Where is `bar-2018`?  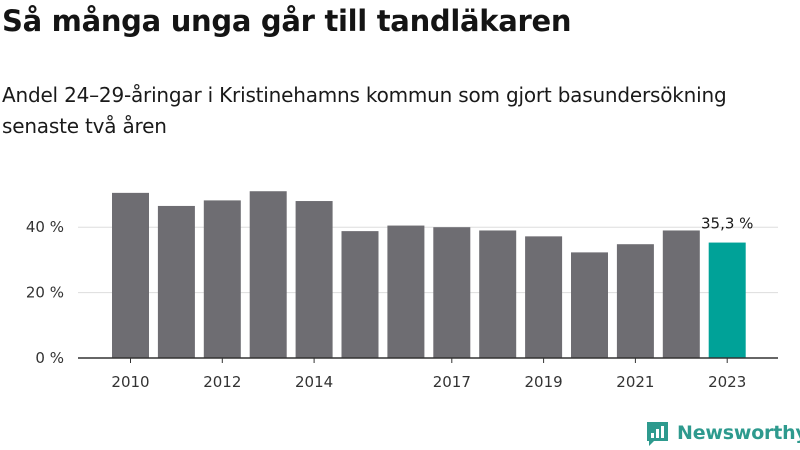 bar-2018 is located at coordinates (498, 294).